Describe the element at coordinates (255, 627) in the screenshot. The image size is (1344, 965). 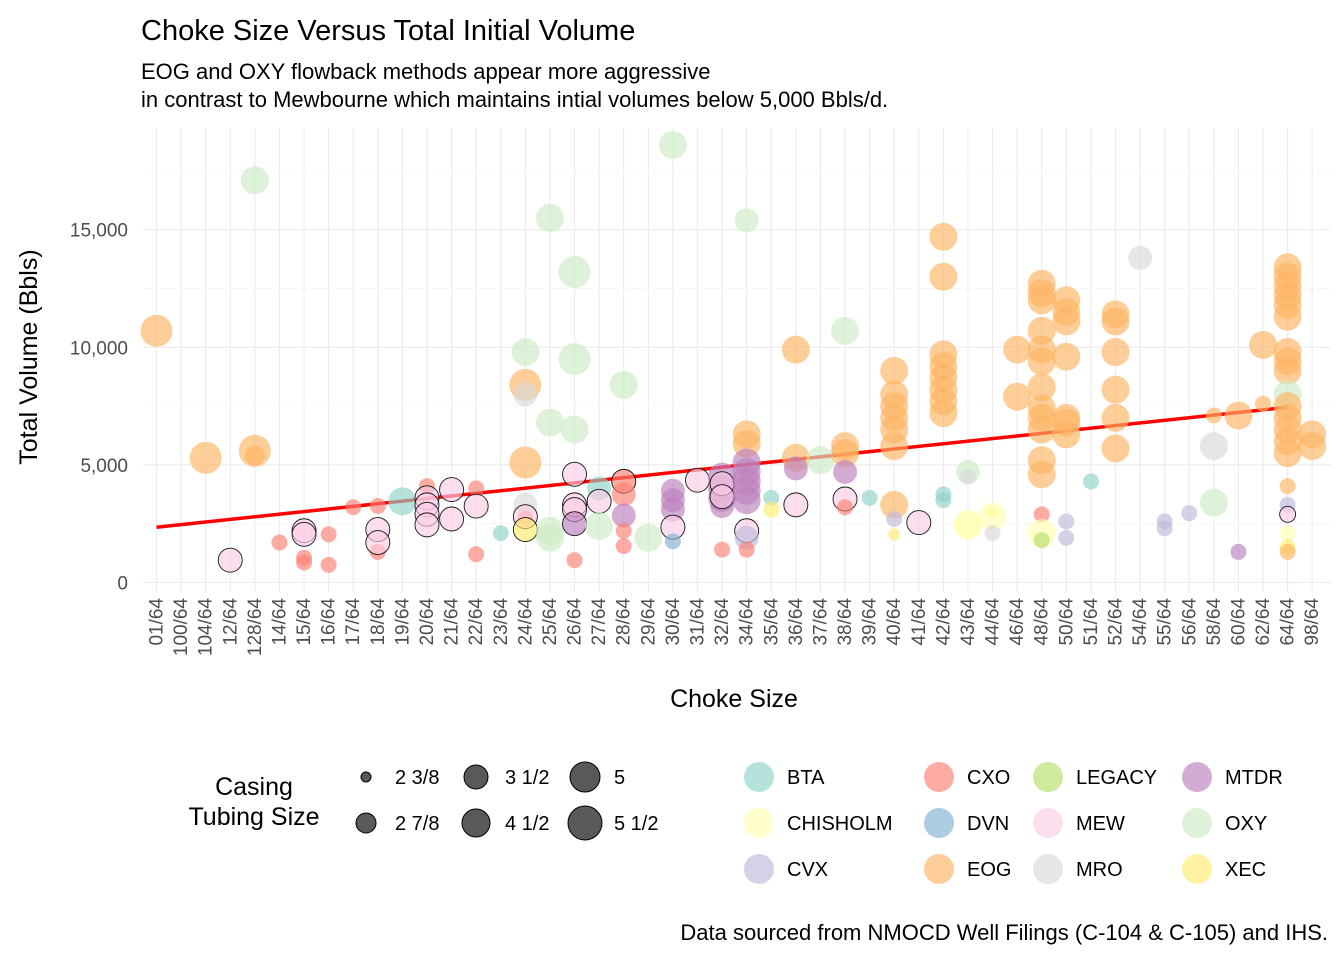
I see `x-tick-label: 128/64` at that location.